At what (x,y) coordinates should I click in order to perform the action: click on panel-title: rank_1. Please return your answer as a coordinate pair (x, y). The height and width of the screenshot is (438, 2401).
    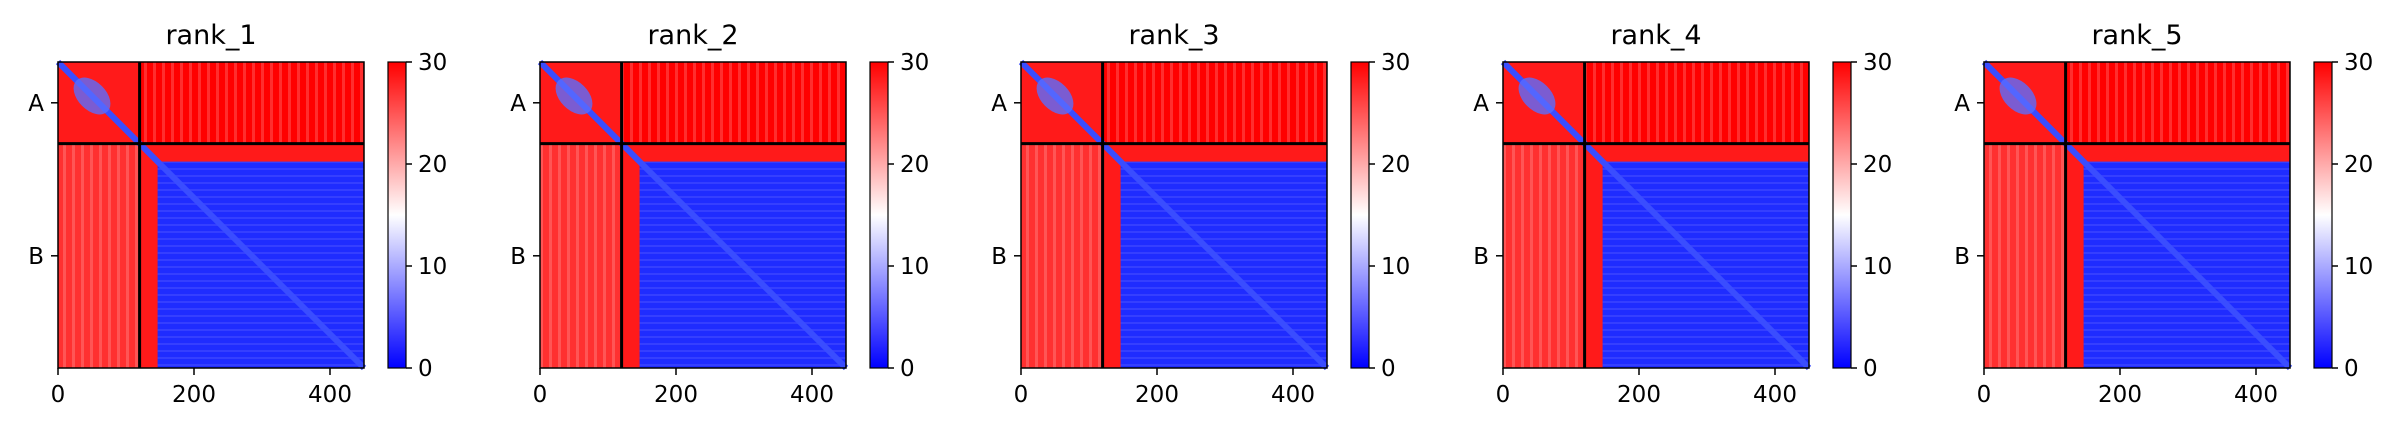
    Looking at the image, I should click on (210, 35).